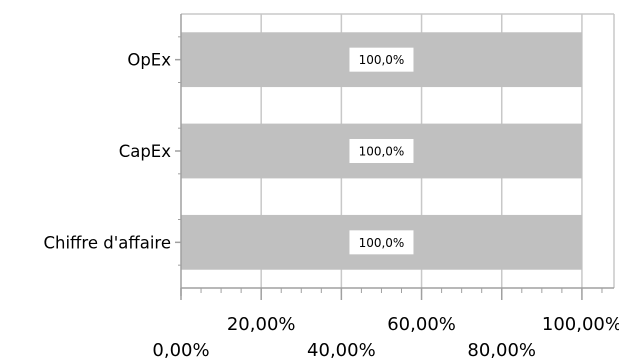  Describe the element at coordinates (580, 324) in the screenshot. I see `x-tick-label-5: 100,00%` at that location.